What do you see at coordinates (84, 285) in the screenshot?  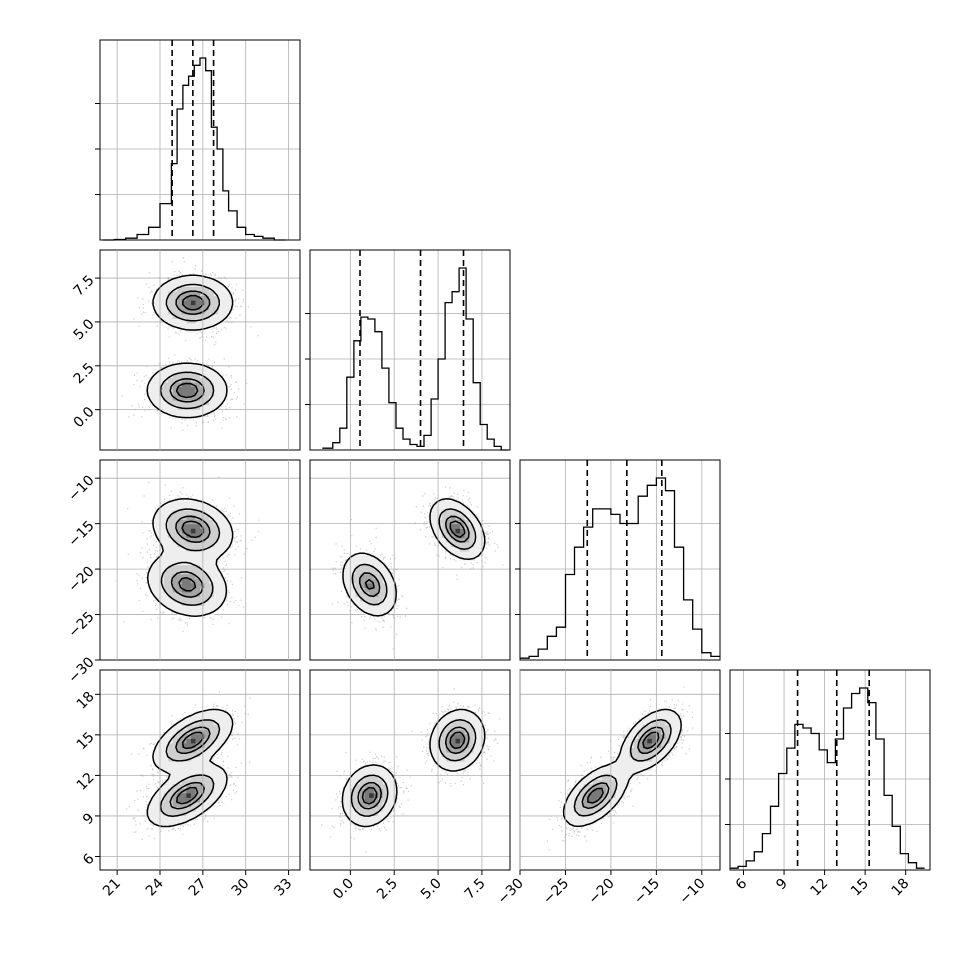 I see `y-tick-label: 7.5` at bounding box center [84, 285].